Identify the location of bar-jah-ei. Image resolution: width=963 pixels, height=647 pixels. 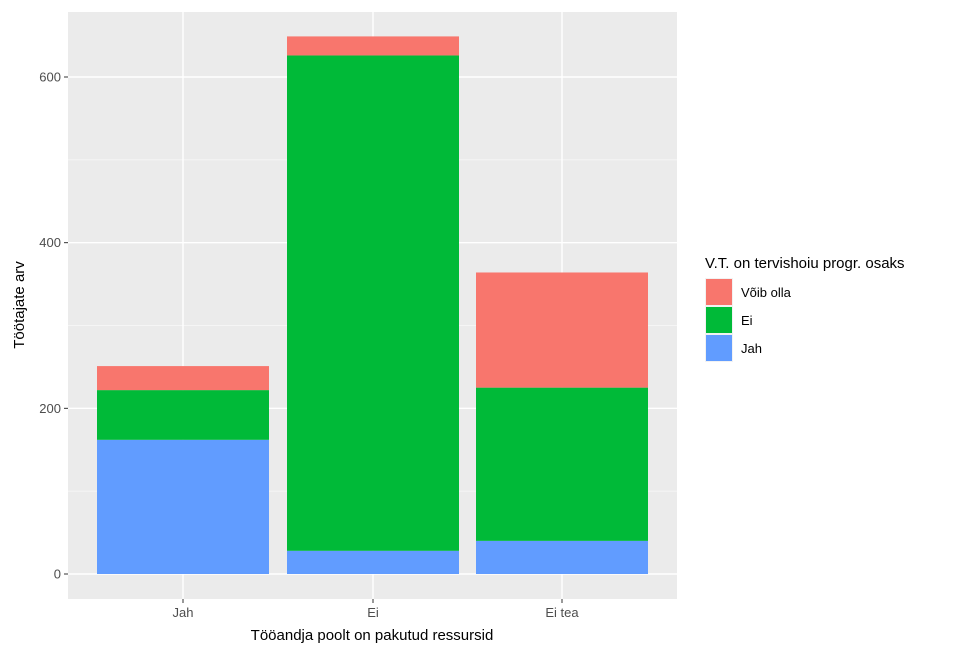
(183, 415).